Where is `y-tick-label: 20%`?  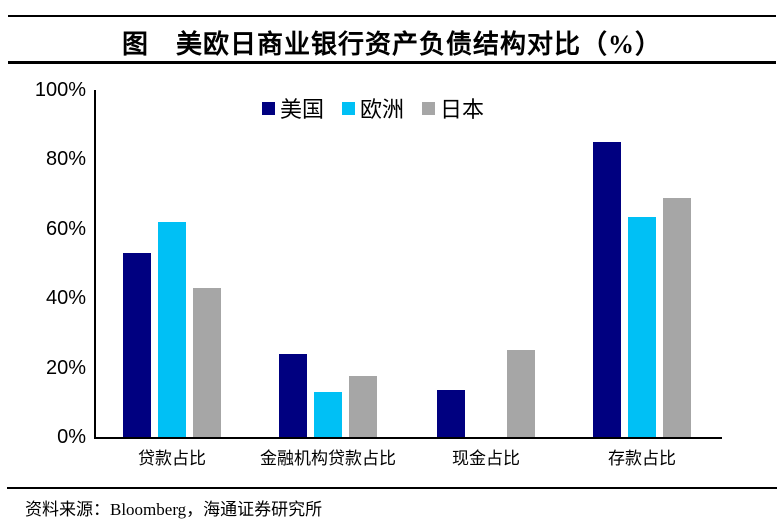 y-tick-label: 20% is located at coordinates (65, 367).